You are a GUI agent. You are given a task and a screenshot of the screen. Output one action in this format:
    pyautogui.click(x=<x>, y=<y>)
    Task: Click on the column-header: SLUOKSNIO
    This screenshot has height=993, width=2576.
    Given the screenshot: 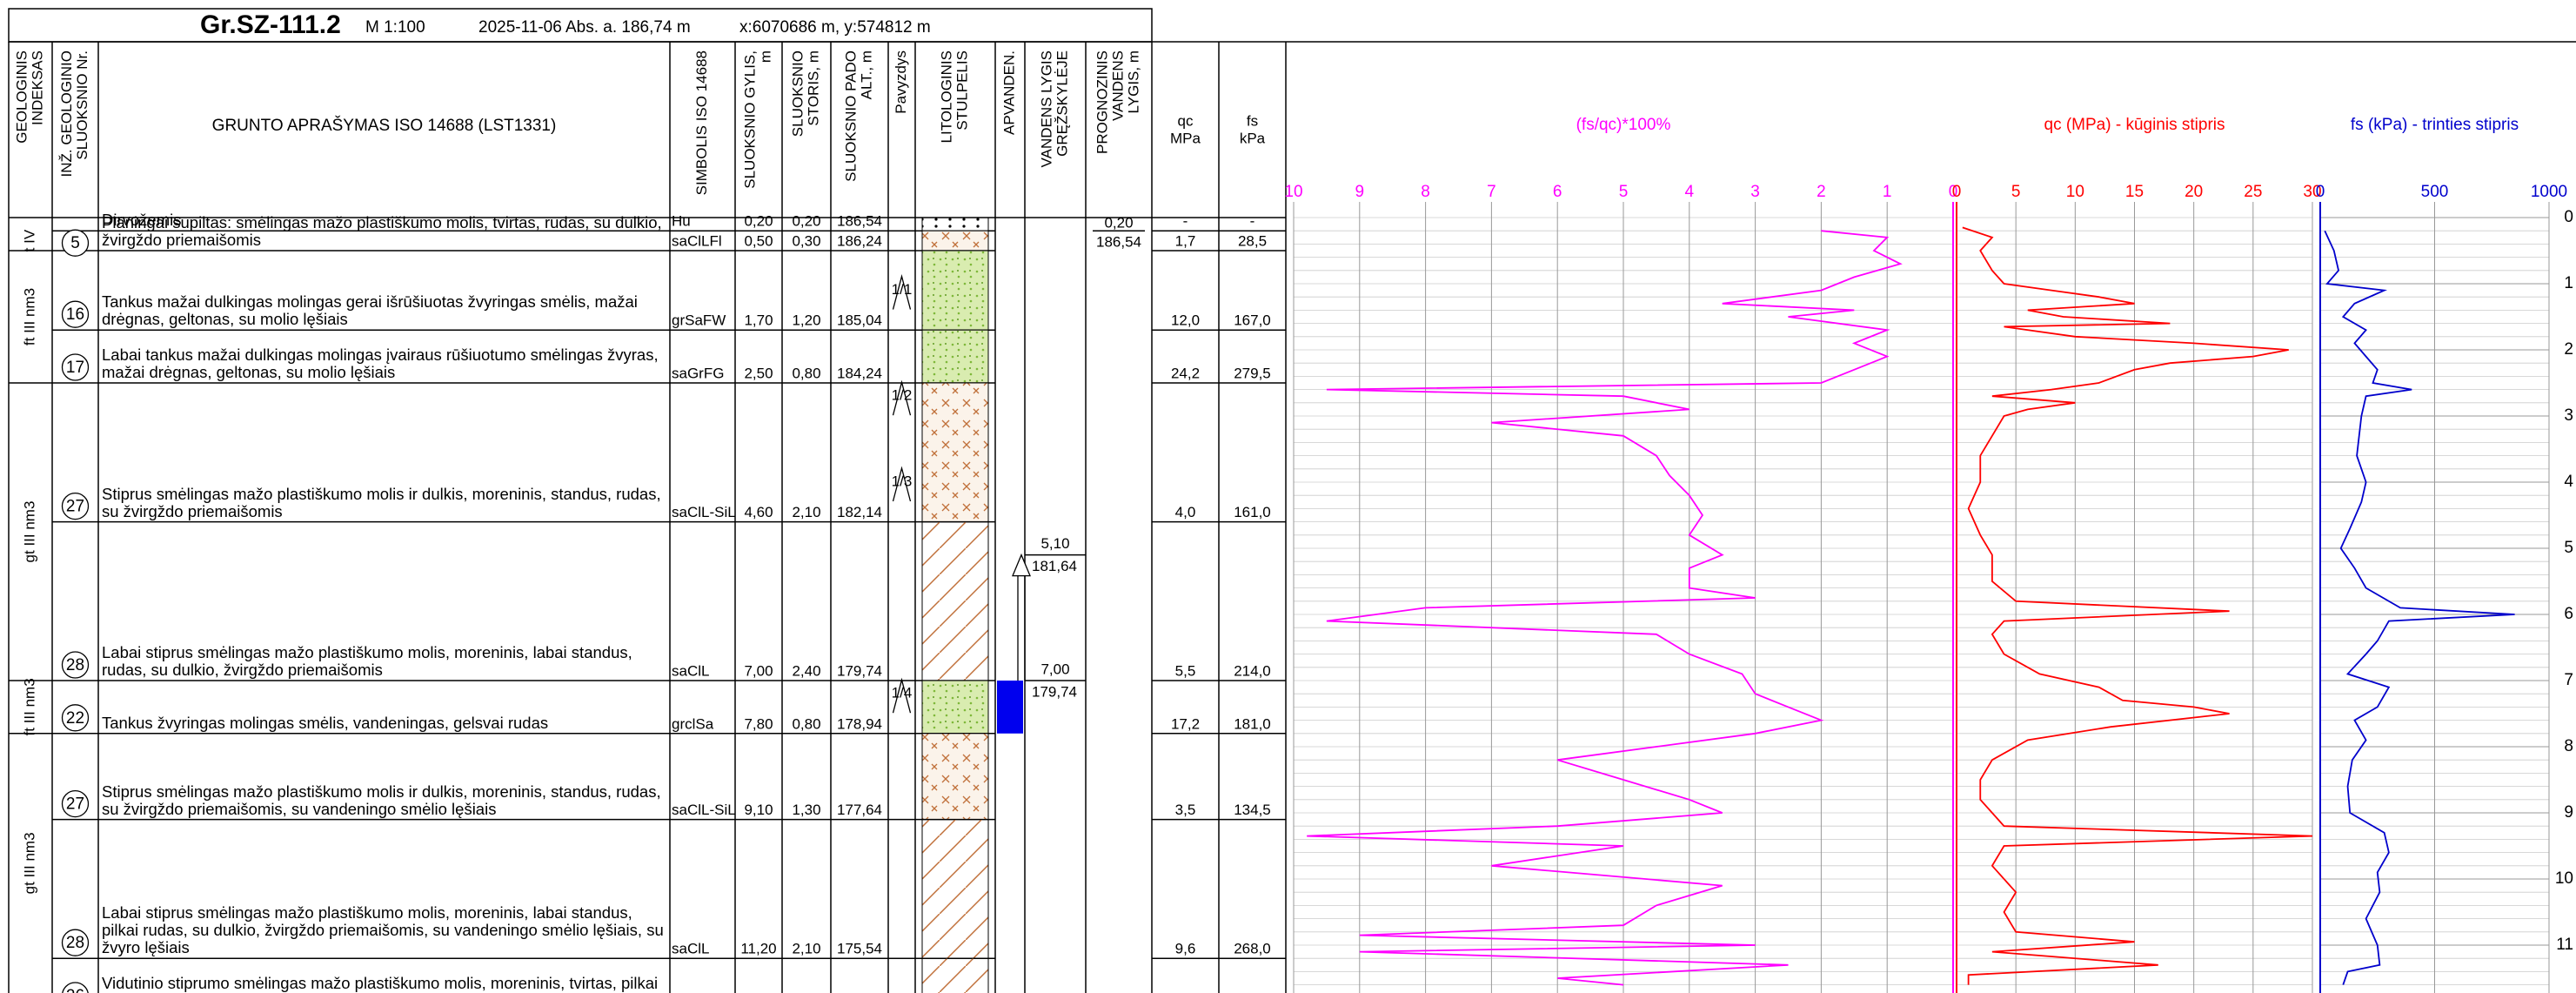 What is the action you would take?
    pyautogui.click(x=797, y=93)
    